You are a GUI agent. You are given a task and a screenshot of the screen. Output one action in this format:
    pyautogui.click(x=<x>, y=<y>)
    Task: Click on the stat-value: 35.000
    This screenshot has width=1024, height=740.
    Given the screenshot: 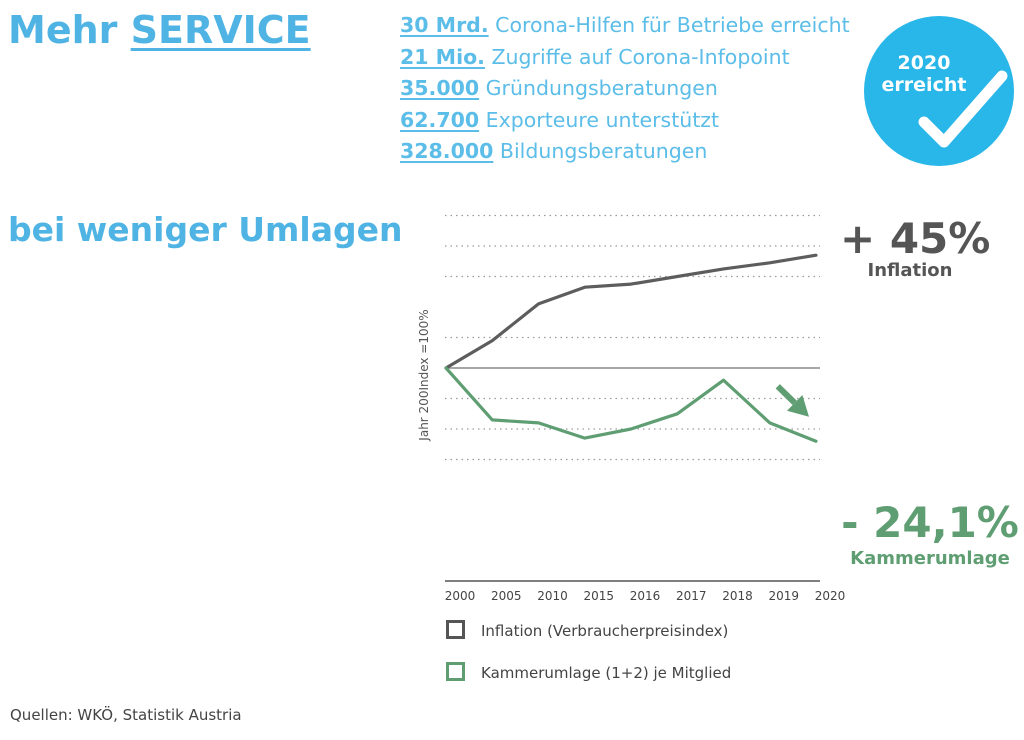 What is the action you would take?
    pyautogui.click(x=440, y=88)
    